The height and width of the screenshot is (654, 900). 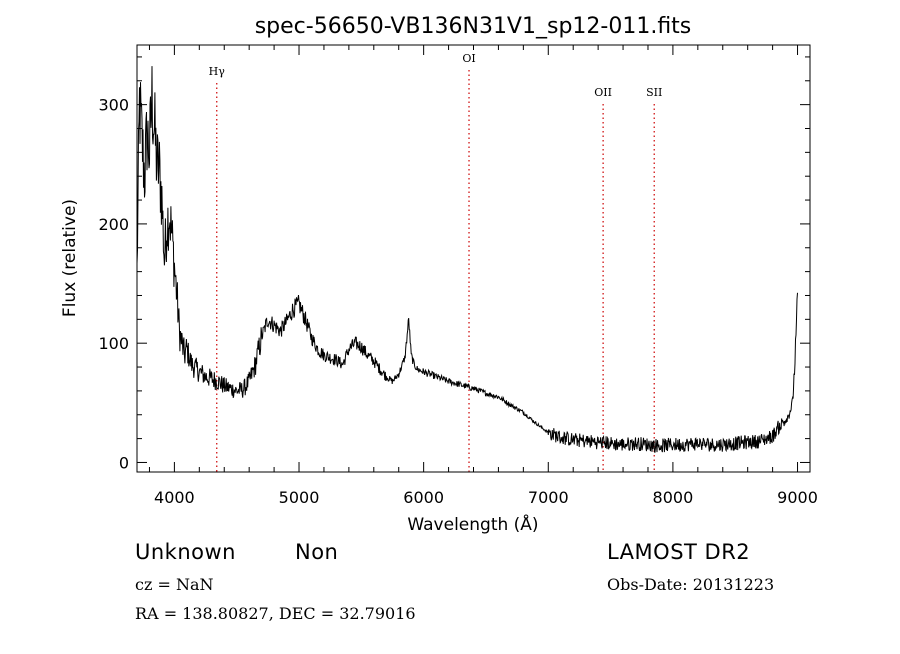 I want to click on y-axis-label: Flux (relative), so click(x=70, y=258).